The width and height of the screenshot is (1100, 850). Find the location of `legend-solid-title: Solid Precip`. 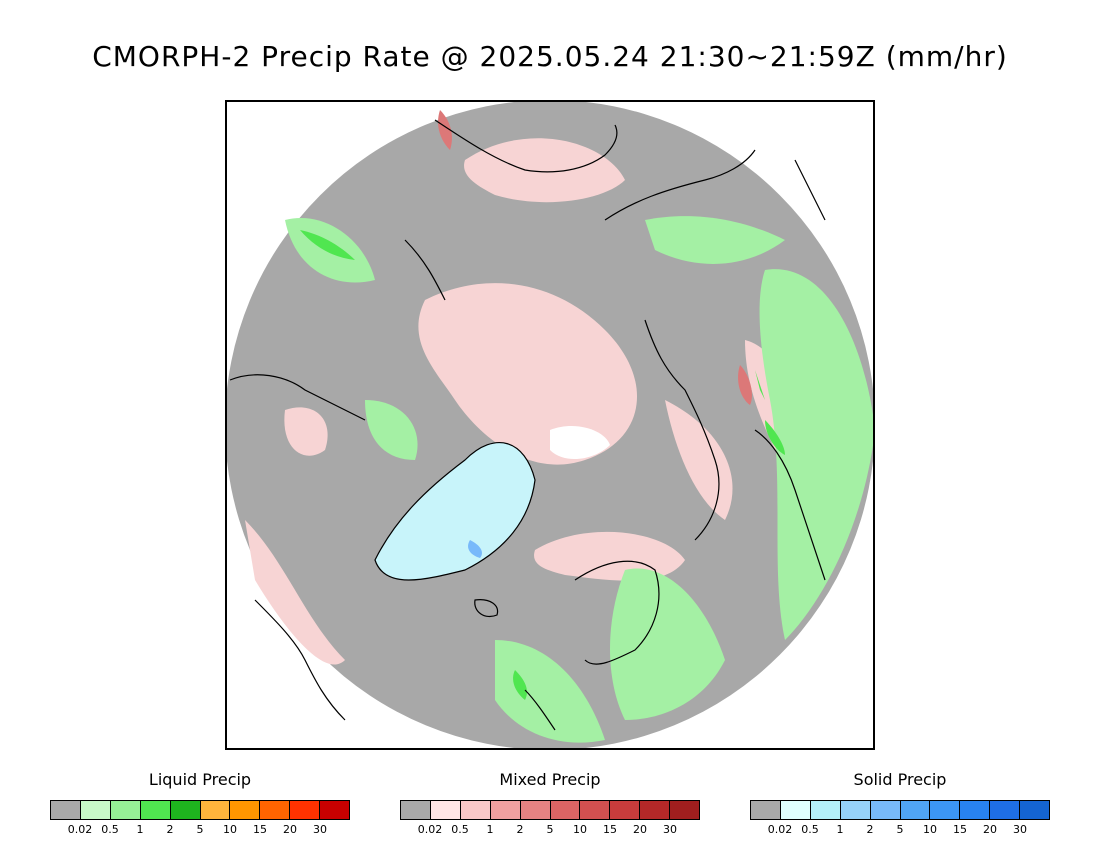

legend-solid-title: Solid Precip is located at coordinates (900, 779).